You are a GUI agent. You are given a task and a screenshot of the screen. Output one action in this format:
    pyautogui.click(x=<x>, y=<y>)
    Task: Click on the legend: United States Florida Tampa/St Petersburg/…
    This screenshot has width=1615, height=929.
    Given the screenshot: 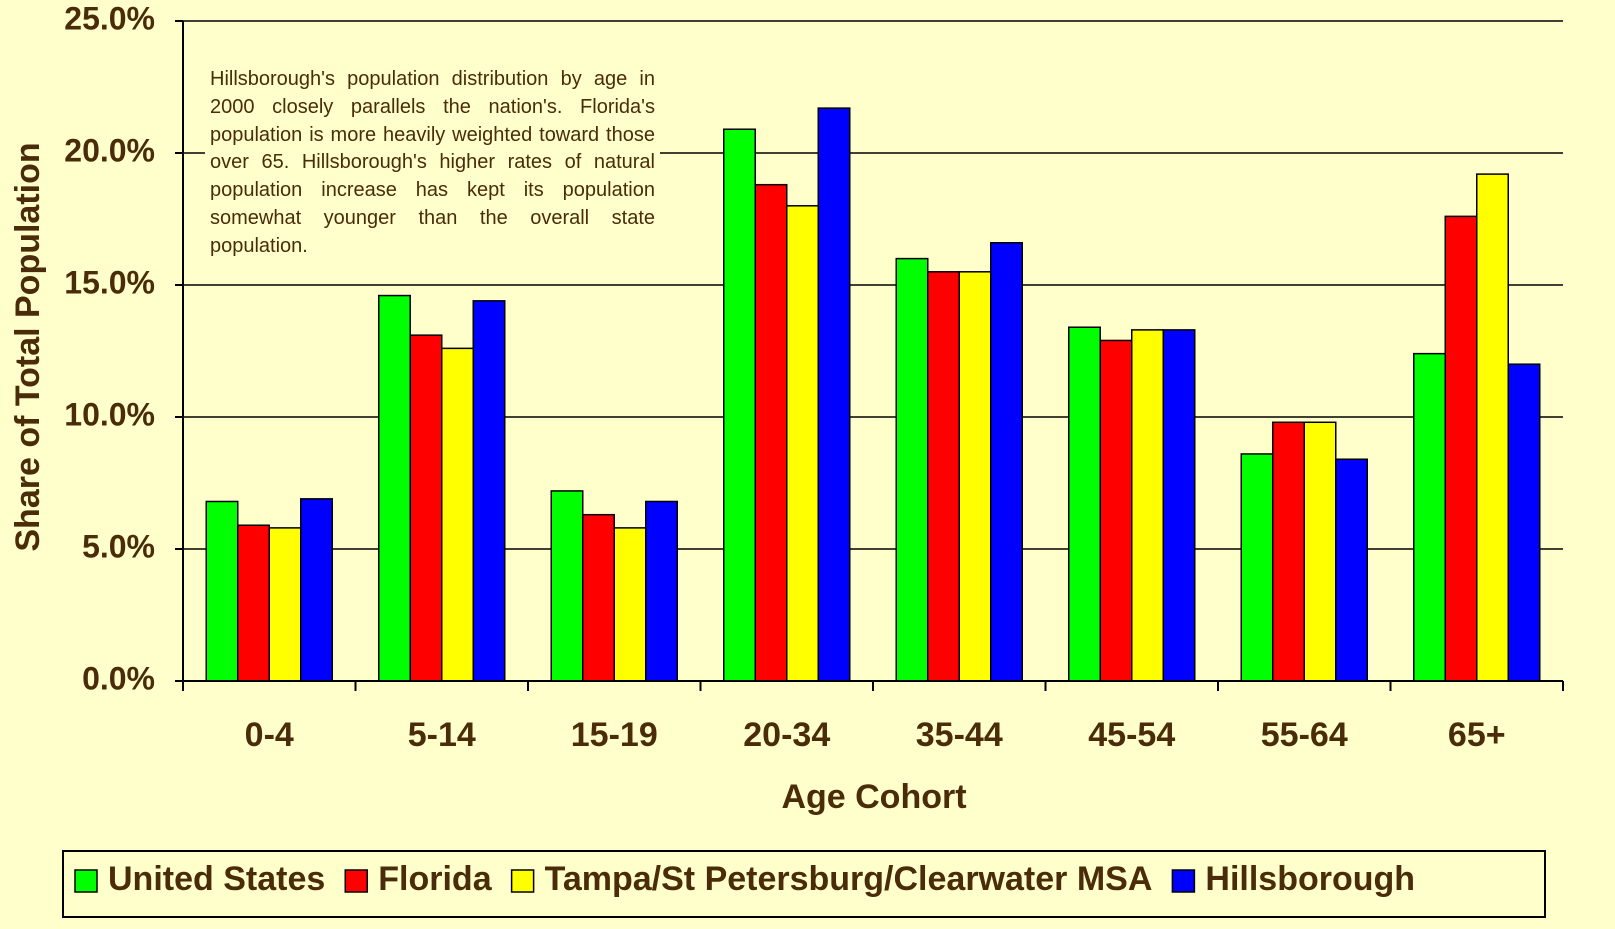 What is the action you would take?
    pyautogui.click(x=744, y=879)
    